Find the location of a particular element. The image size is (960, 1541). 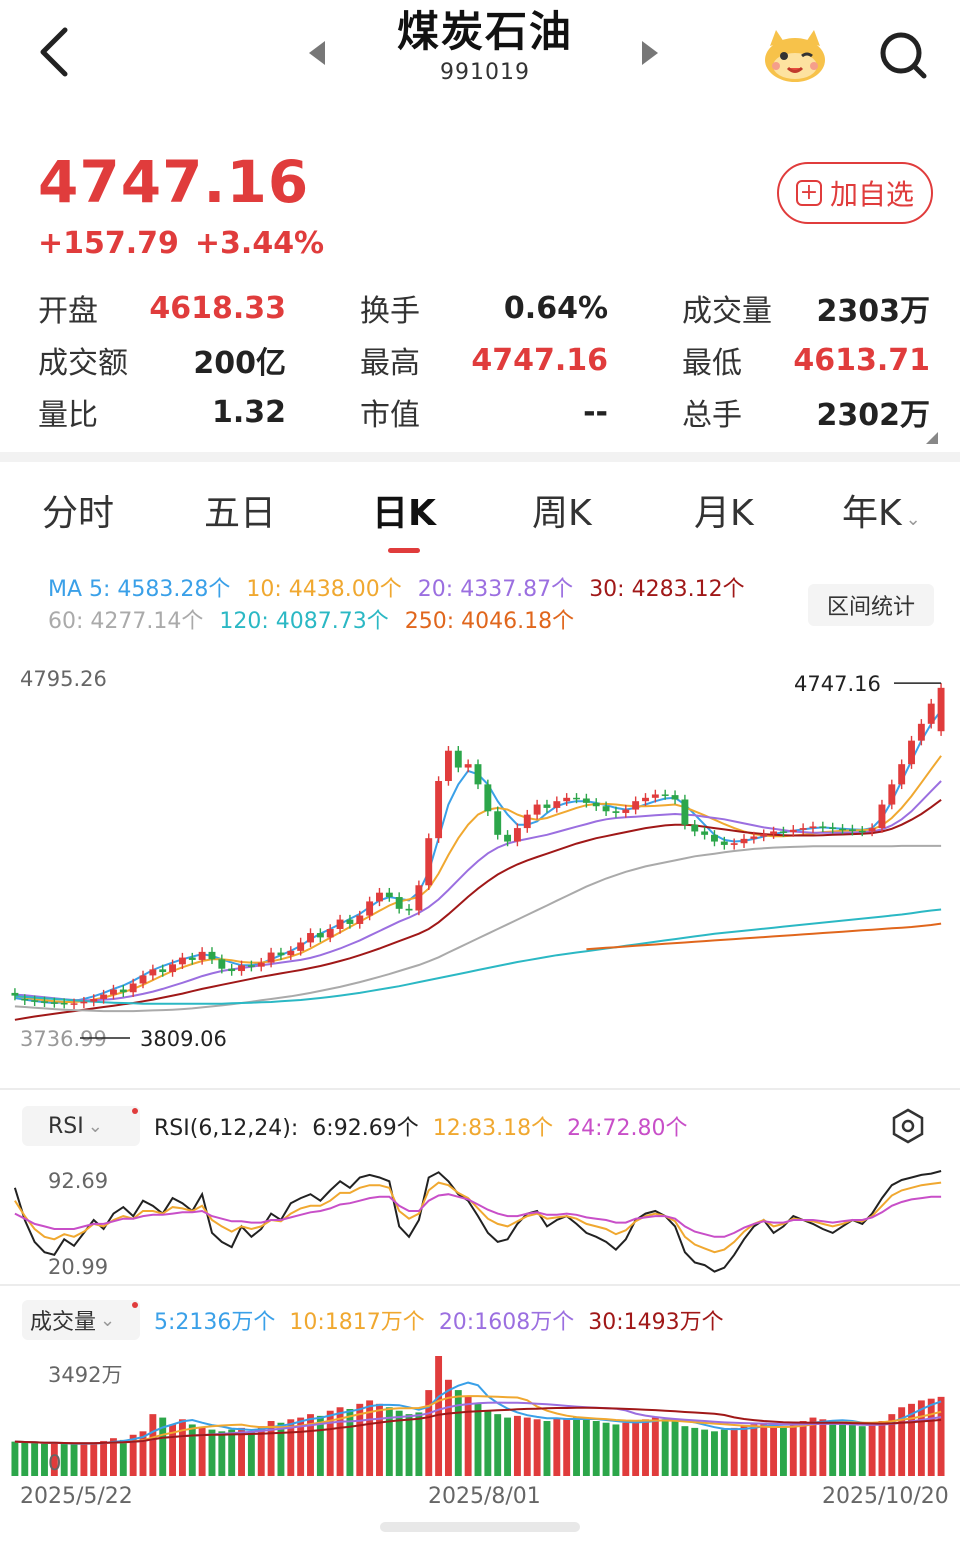

next-stock-button is located at coordinates (650, 53).